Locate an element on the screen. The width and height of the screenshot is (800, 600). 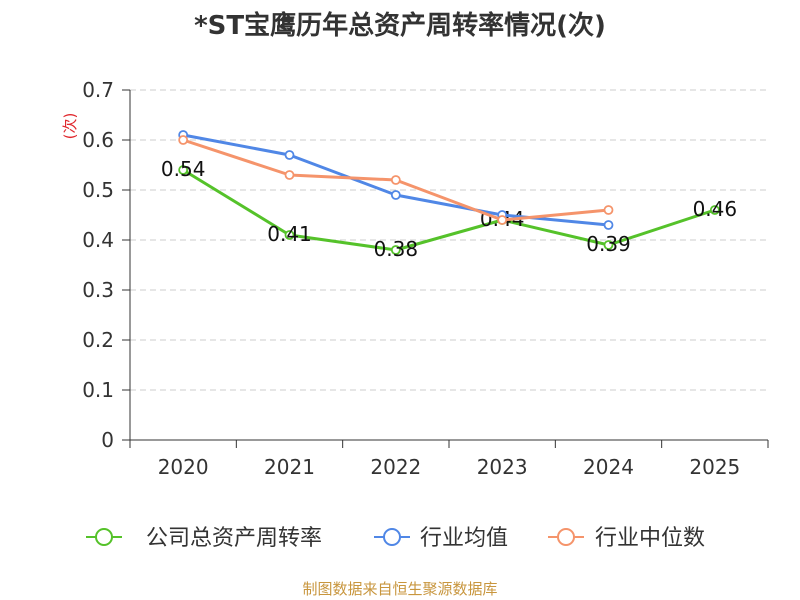
series-0: 0.540.410.380.440.390.46 is located at coordinates (449, 209).